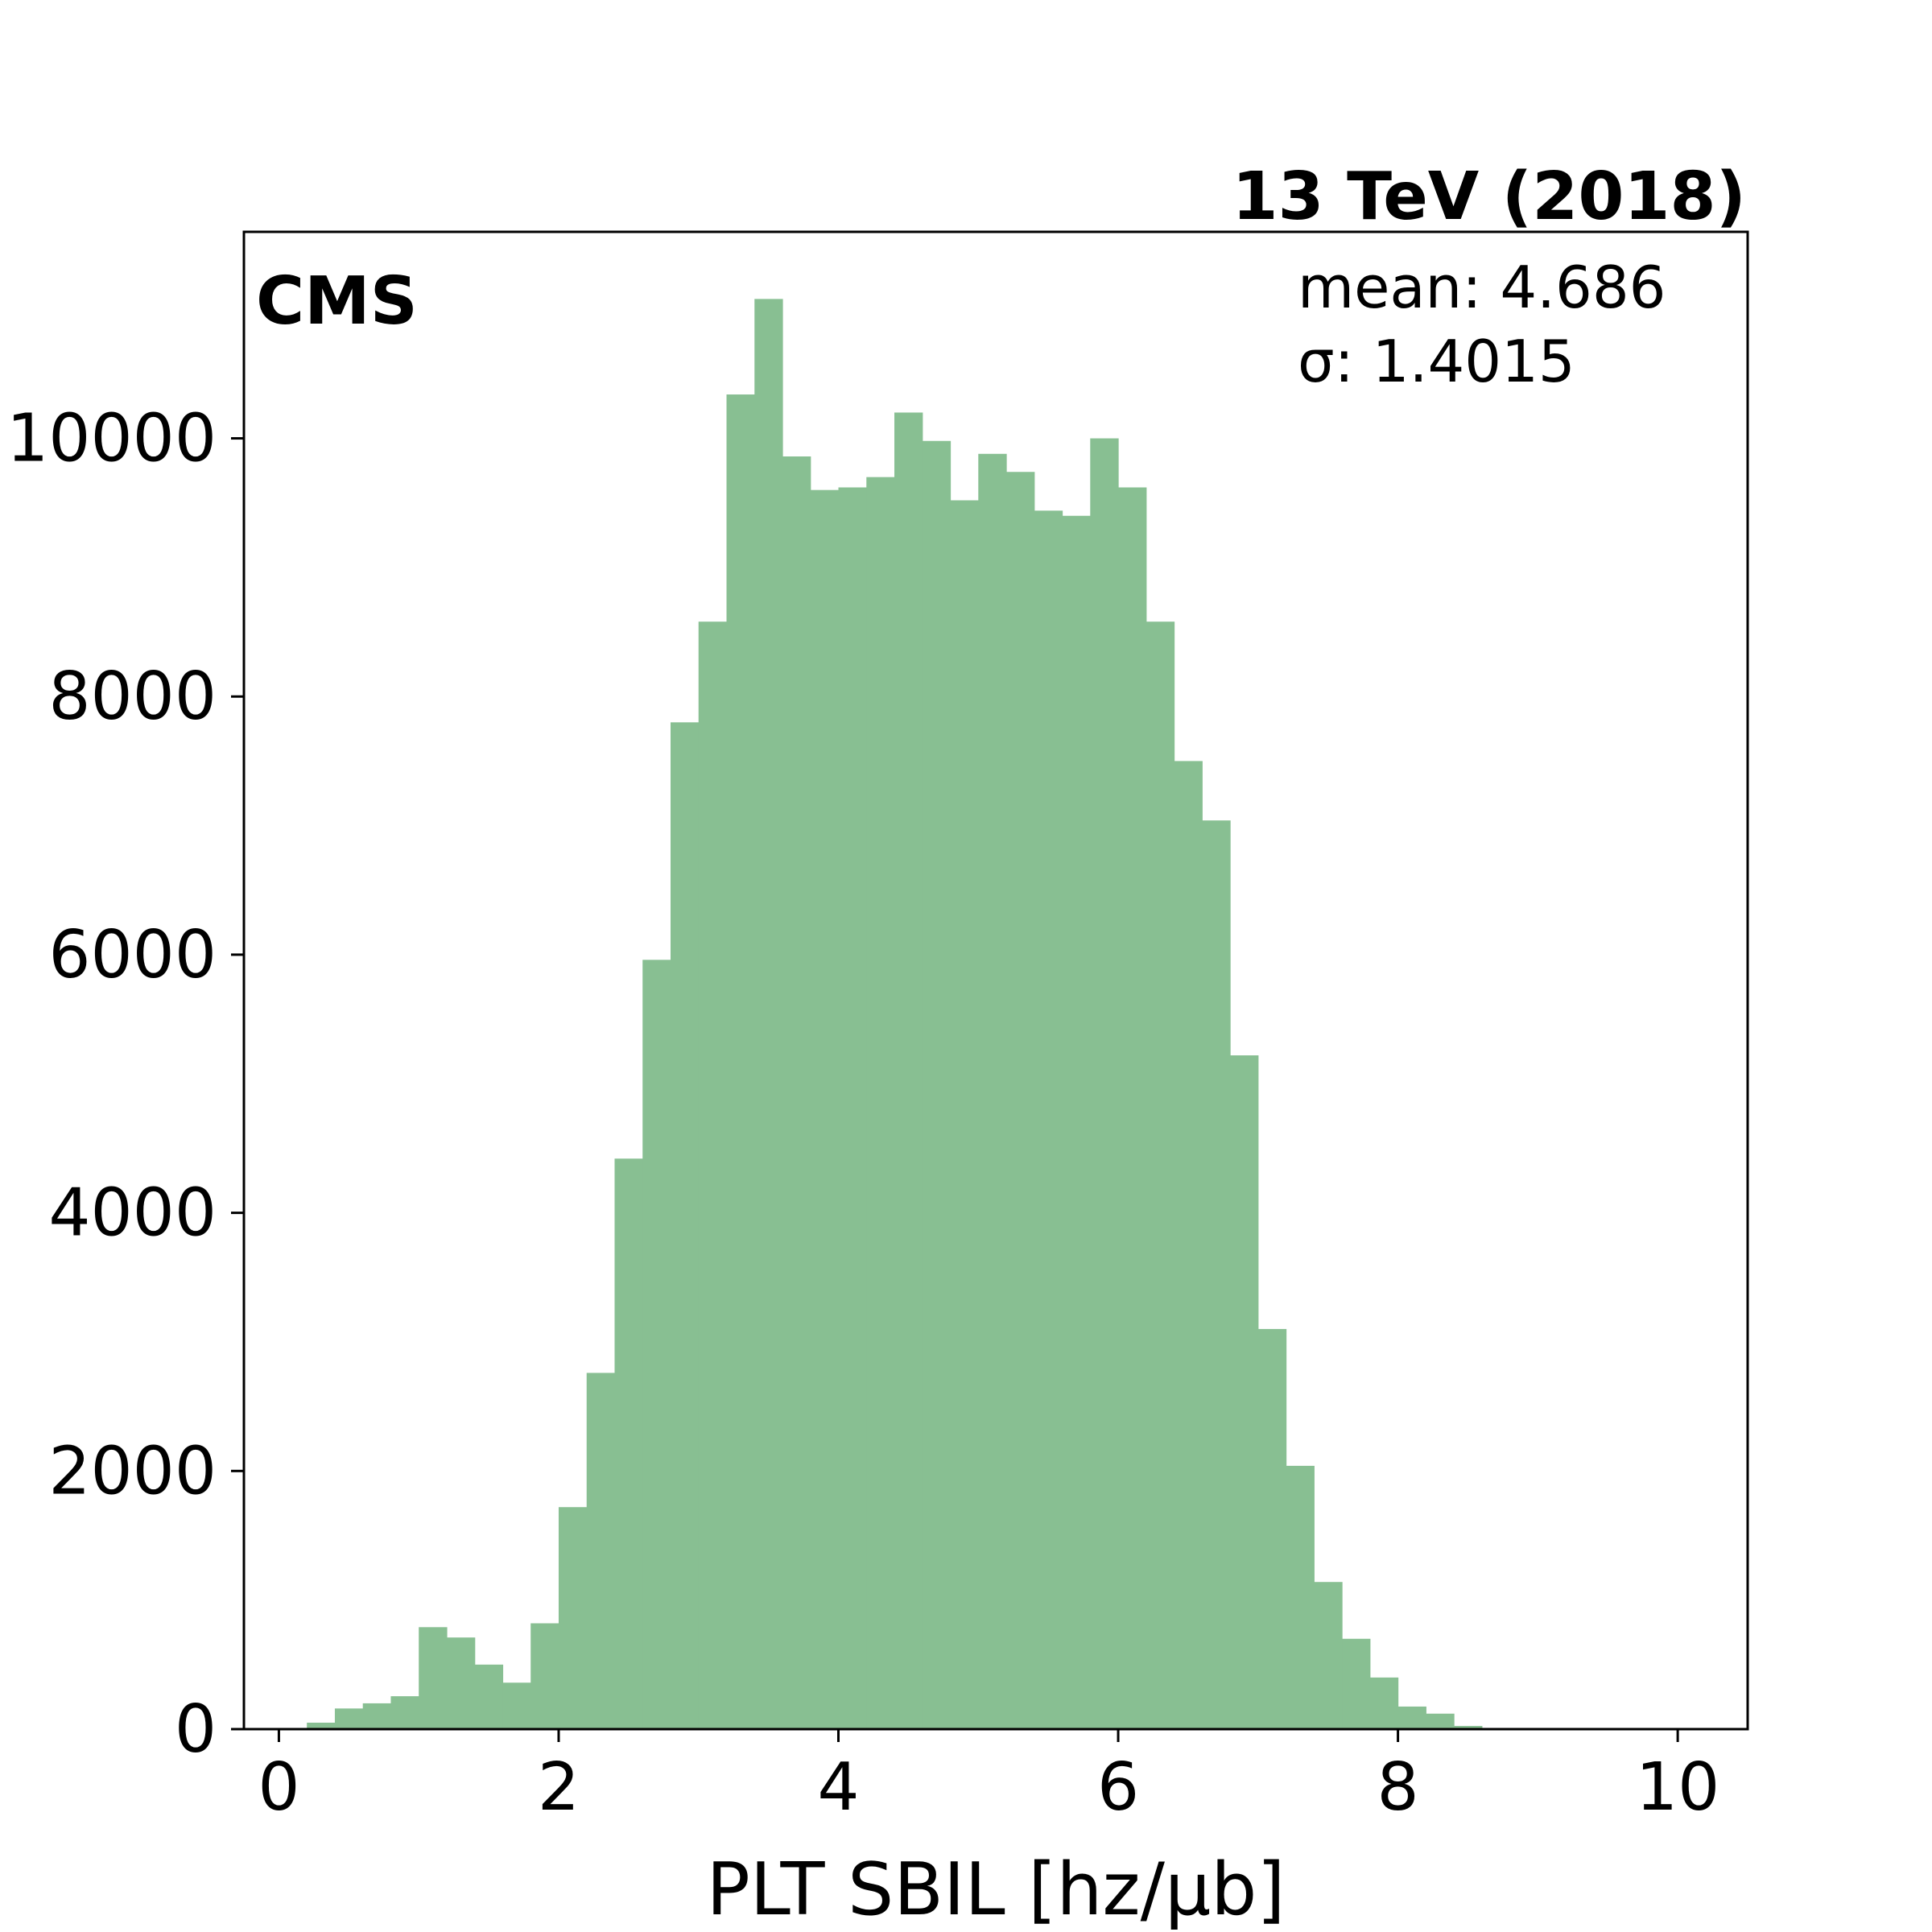  What do you see at coordinates (132, 696) in the screenshot?
I see `y-tick-label: 8000` at bounding box center [132, 696].